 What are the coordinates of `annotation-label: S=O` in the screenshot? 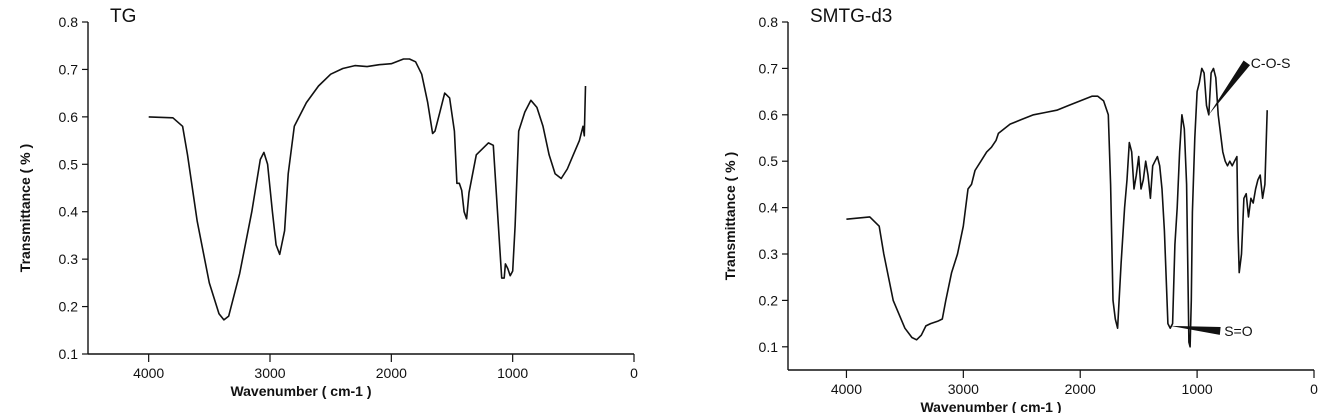 It's located at (1238, 331).